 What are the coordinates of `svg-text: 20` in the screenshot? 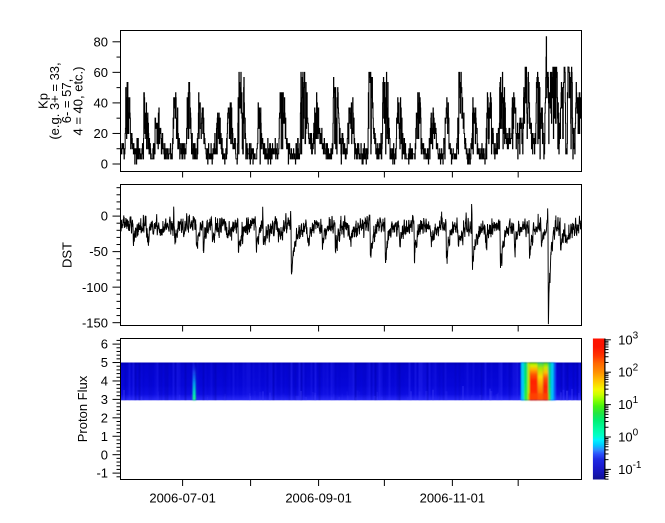 It's located at (101, 133).